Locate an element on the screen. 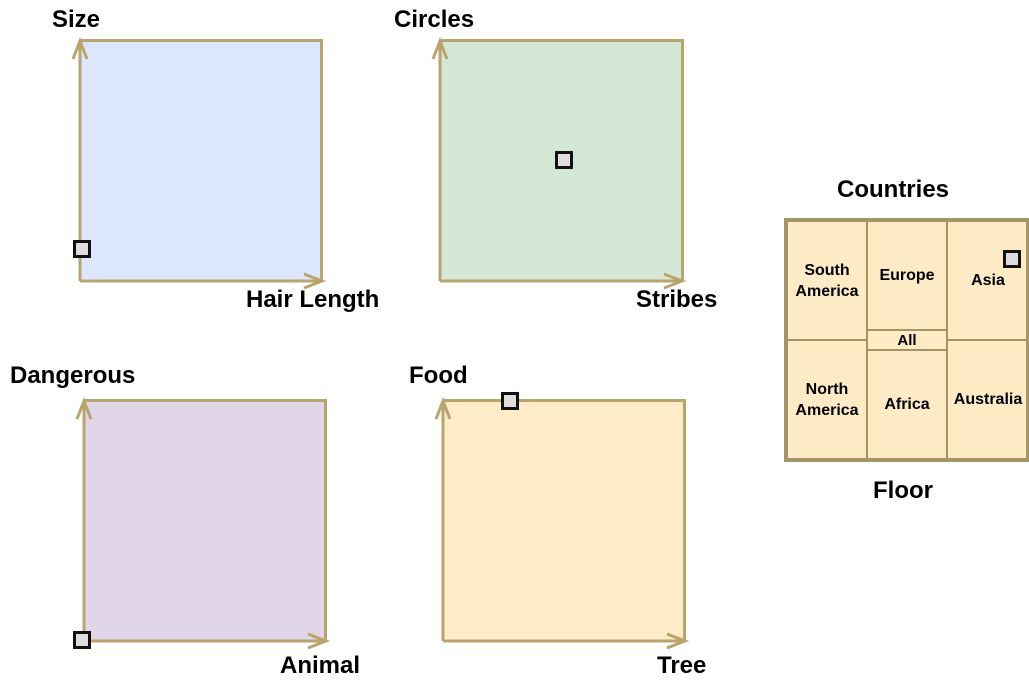 This screenshot has width=1029, height=690. plot-area-dangerous is located at coordinates (205, 520).